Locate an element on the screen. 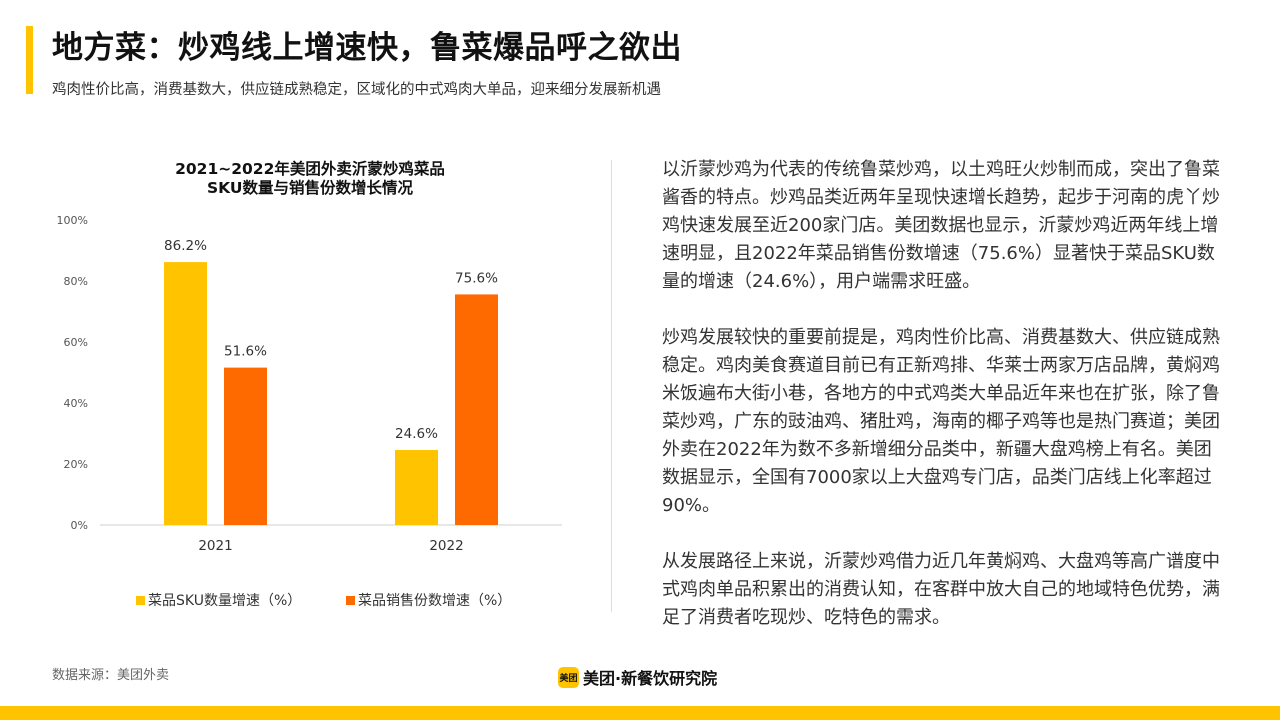 The height and width of the screenshot is (720, 1280). y-tick-label: 100% is located at coordinates (72, 220).